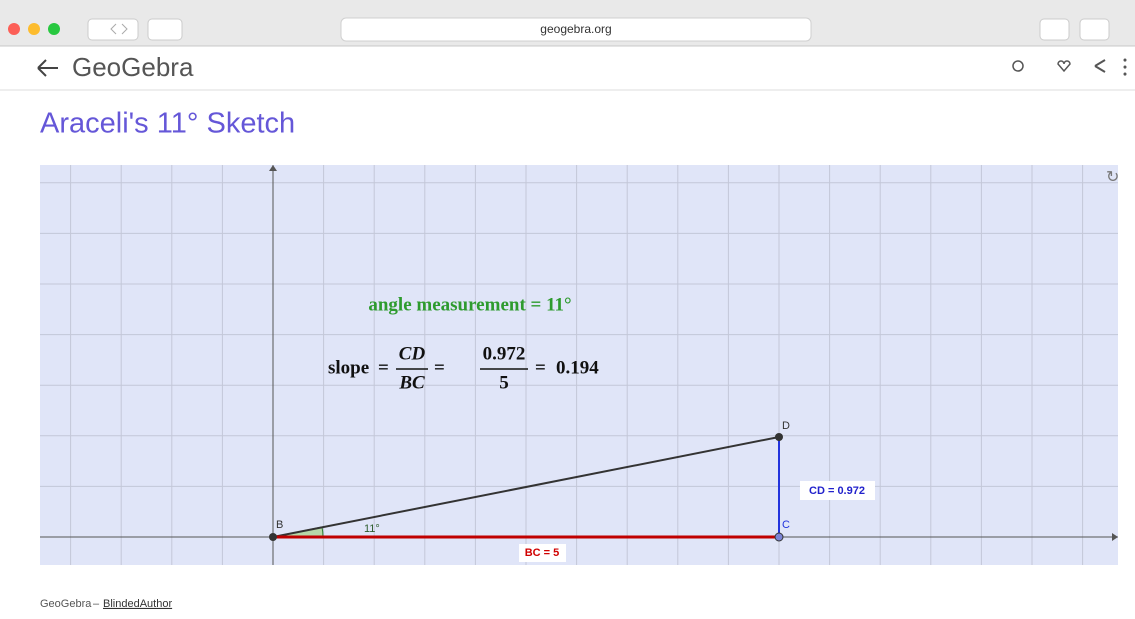 Image resolution: width=1135 pixels, height=619 pixels. I want to click on logo: GeoGebra, so click(133, 67).